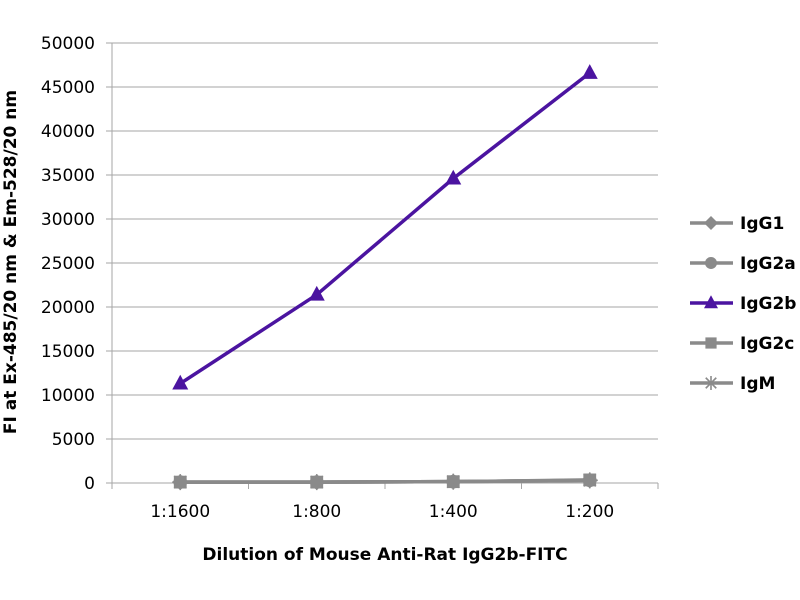 The height and width of the screenshot is (600, 800). Describe the element at coordinates (762, 224) in the screenshot. I see `legend-label: IgG1` at that location.